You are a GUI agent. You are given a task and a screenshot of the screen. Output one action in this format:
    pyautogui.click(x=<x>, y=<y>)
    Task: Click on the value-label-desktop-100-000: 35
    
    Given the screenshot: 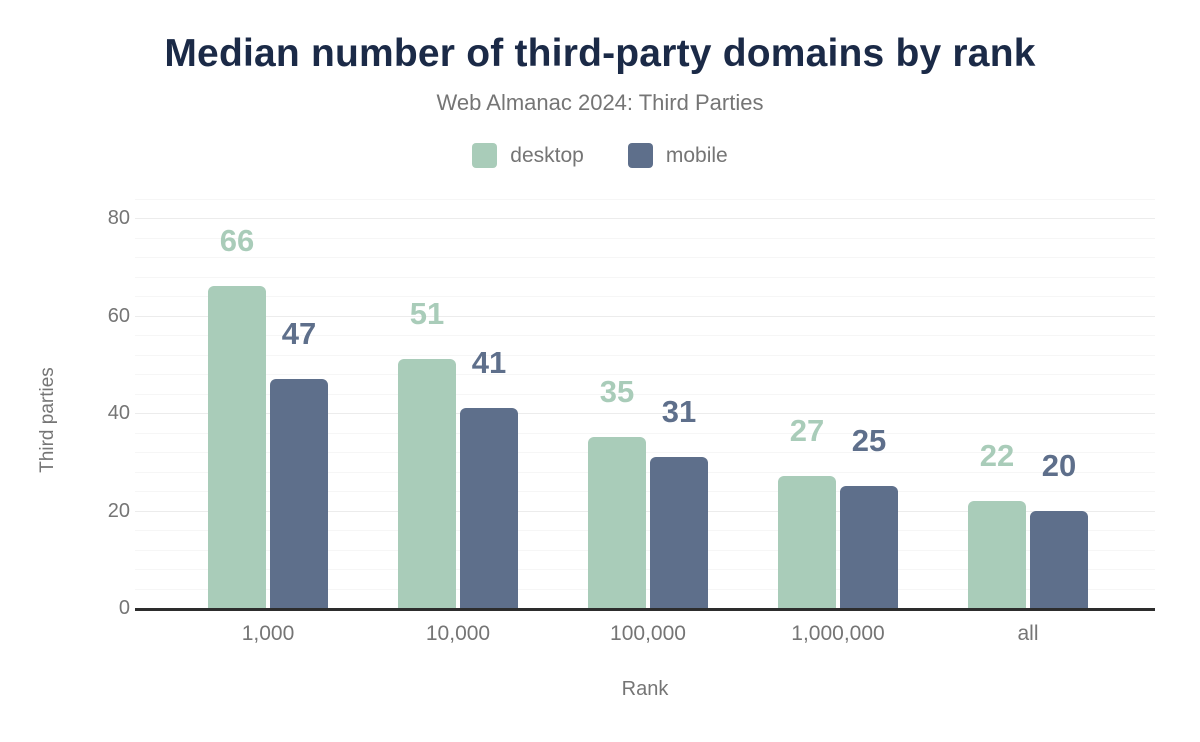 What is the action you would take?
    pyautogui.click(x=617, y=392)
    